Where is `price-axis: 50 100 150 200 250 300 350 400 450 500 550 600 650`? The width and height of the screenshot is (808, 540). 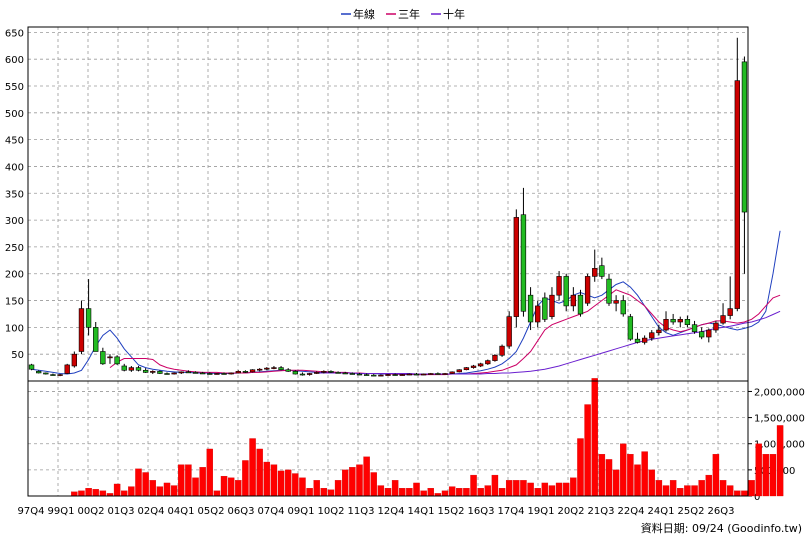
price-axis: 50 100 150 200 250 300 350 400 450 500 550 600 650 is located at coordinates (14, 194).